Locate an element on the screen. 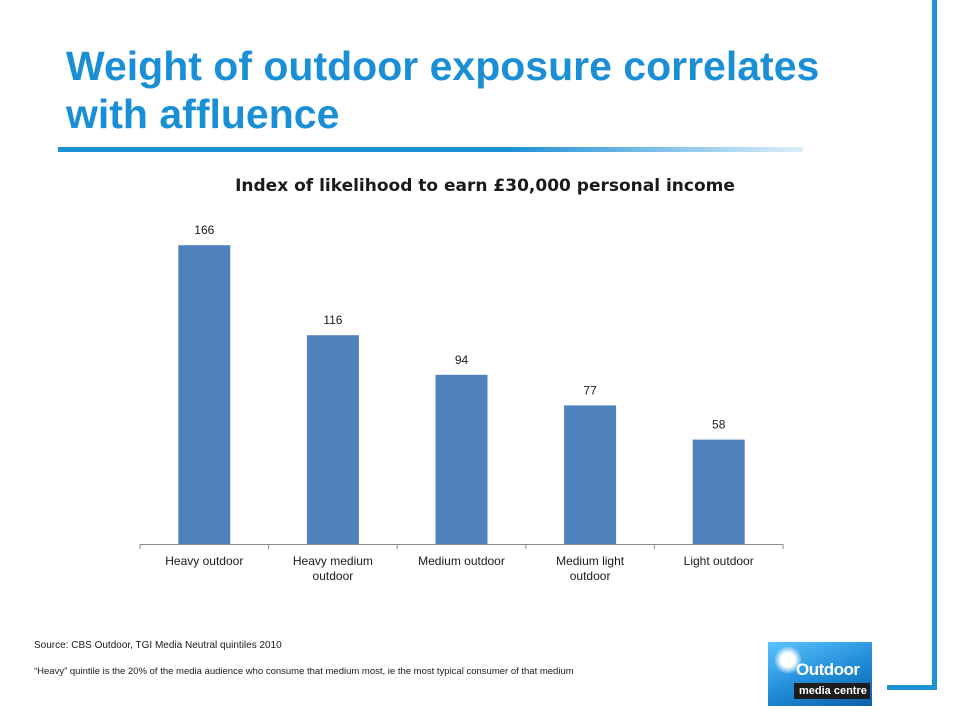  category-label-2: Medium outdoor is located at coordinates (461, 561).